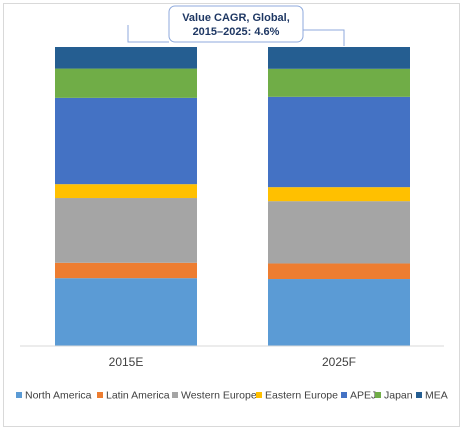  What do you see at coordinates (339, 362) in the screenshot?
I see `category-label-2025f: 2025F` at bounding box center [339, 362].